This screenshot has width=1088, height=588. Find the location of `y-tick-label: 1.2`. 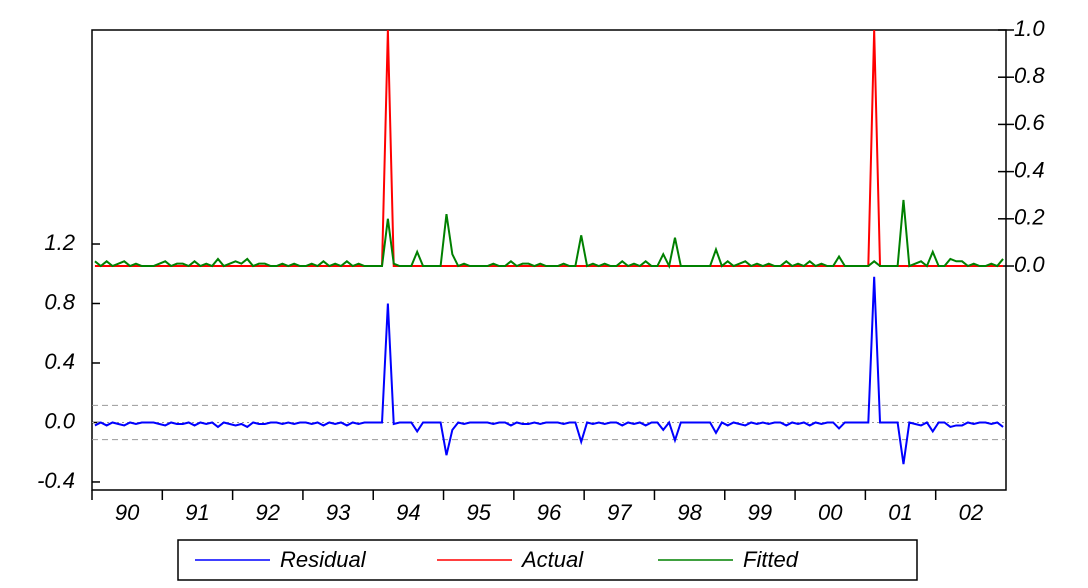

y-tick-label: 1.2 is located at coordinates (59, 242).